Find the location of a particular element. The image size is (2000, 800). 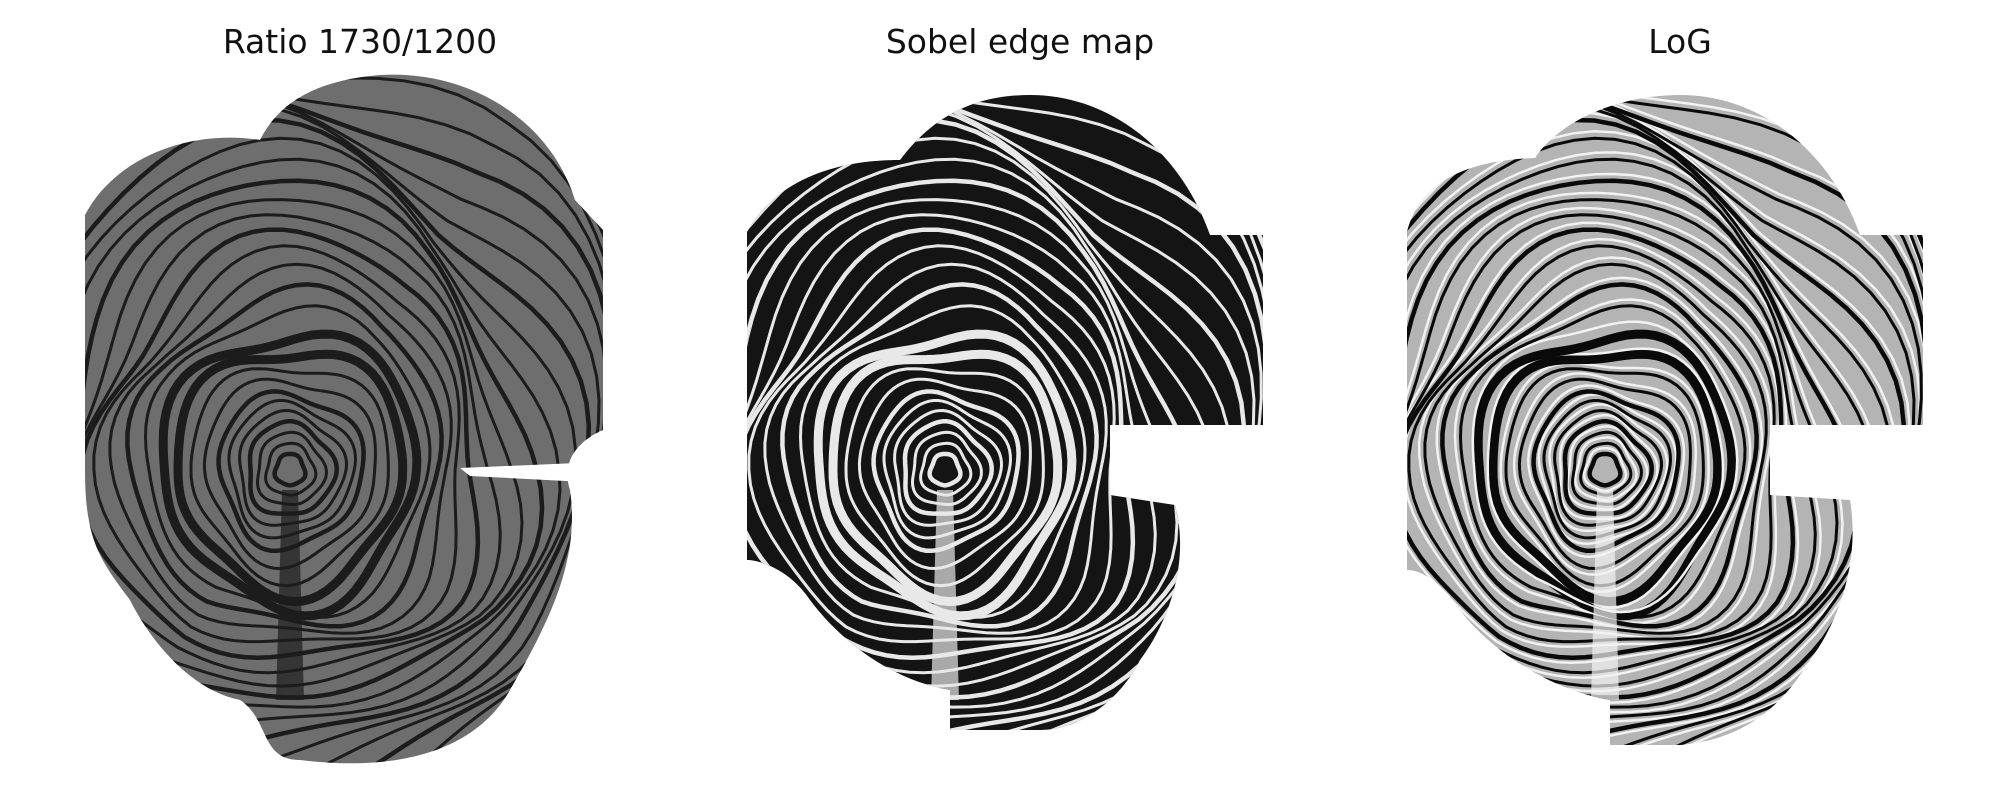

sobel-panel-title: Sobel edge map is located at coordinates (1020, 41).